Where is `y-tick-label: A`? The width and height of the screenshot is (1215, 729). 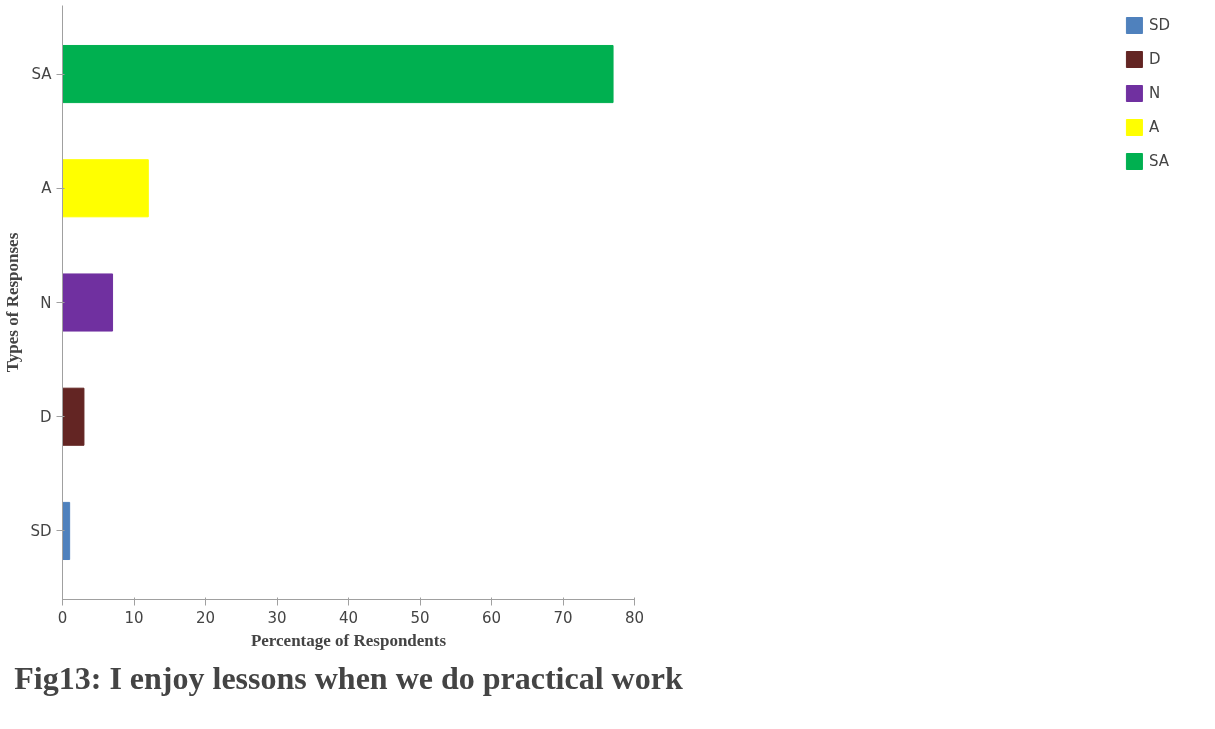 y-tick-label: A is located at coordinates (47, 188).